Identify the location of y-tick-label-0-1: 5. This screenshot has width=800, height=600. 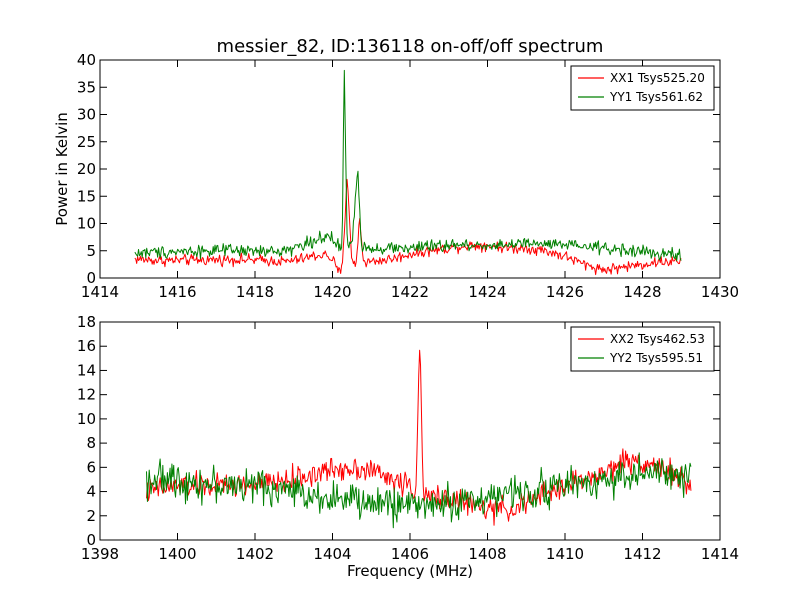
(91, 251).